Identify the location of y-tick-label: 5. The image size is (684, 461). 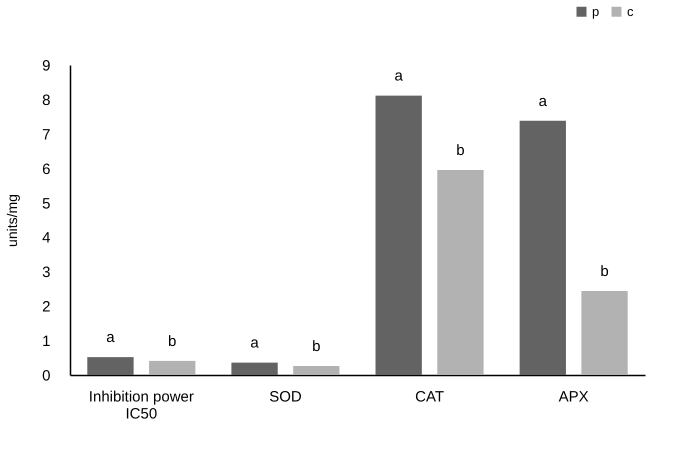
(46, 203).